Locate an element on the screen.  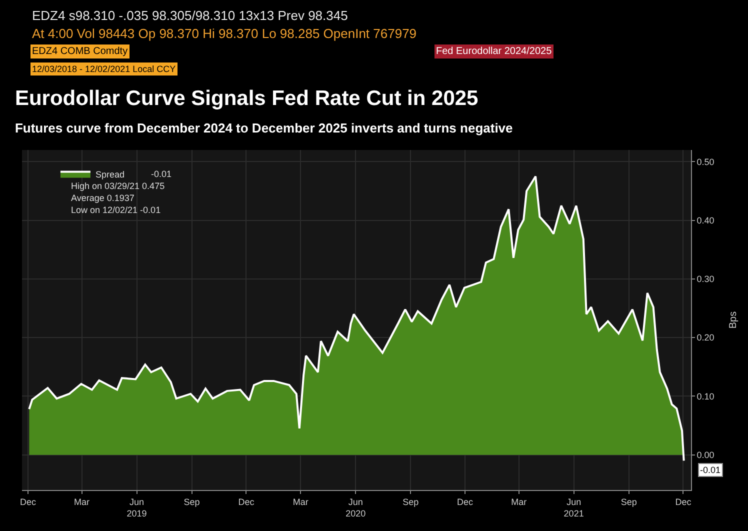
x-tick-label: Jun 2021 is located at coordinates (574, 507).